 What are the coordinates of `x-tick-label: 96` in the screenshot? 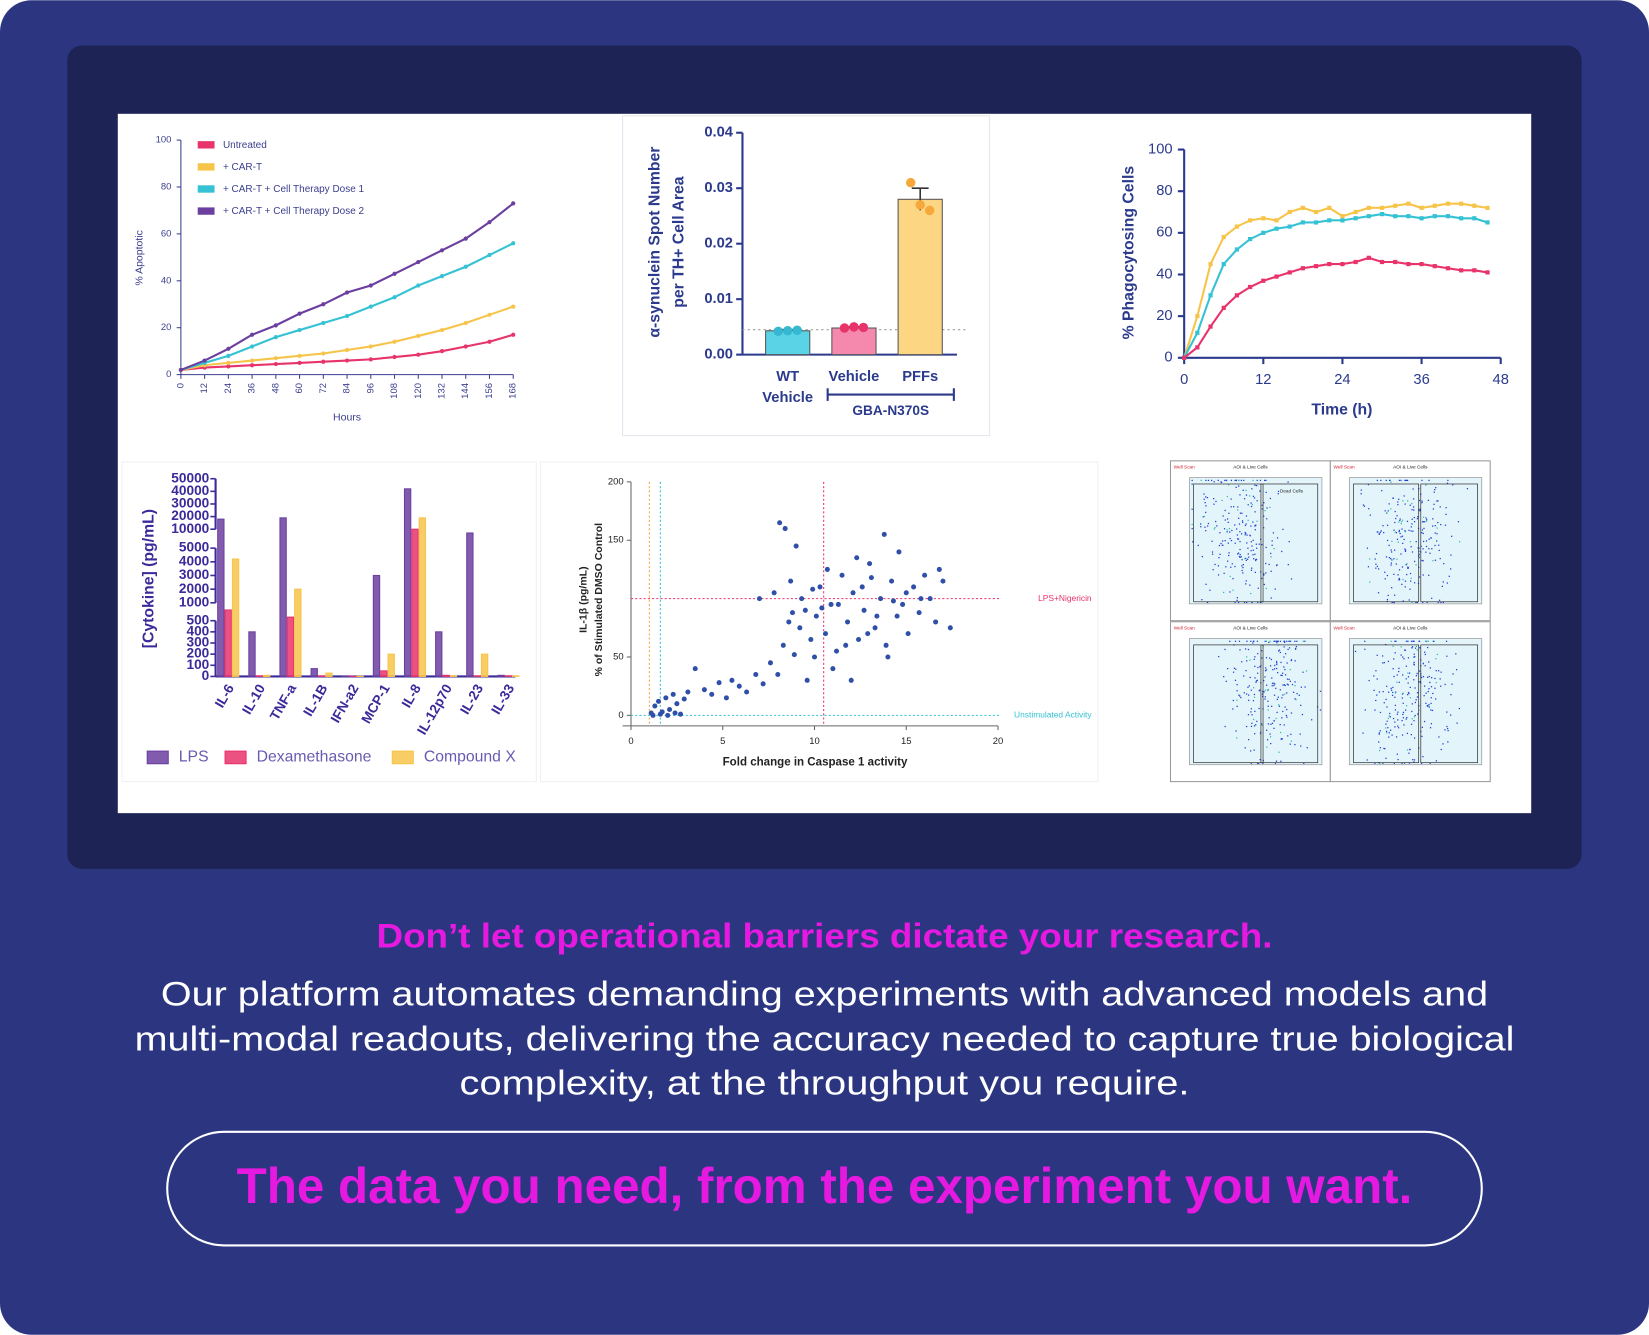 It's located at (370, 388).